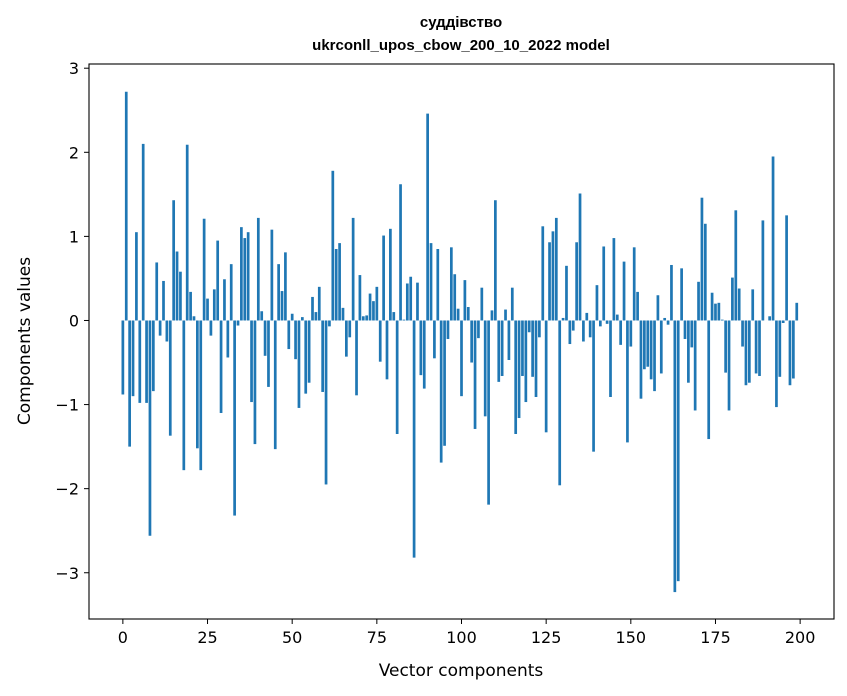 Image resolution: width=847 pixels, height=696 pixels. Describe the element at coordinates (461, 45) in the screenshot. I see `chart-subtitle: ukrconll_upos_cbow_200_10_2022 model` at that location.